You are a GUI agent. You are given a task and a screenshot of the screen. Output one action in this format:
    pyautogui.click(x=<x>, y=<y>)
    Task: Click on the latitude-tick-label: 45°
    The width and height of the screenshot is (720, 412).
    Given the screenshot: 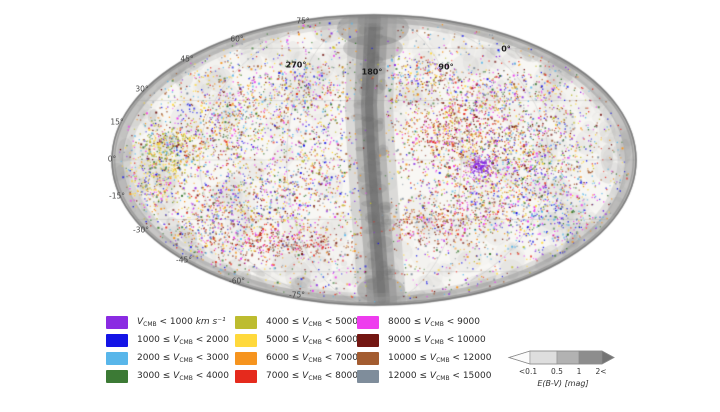 What is the action you would take?
    pyautogui.click(x=187, y=59)
    